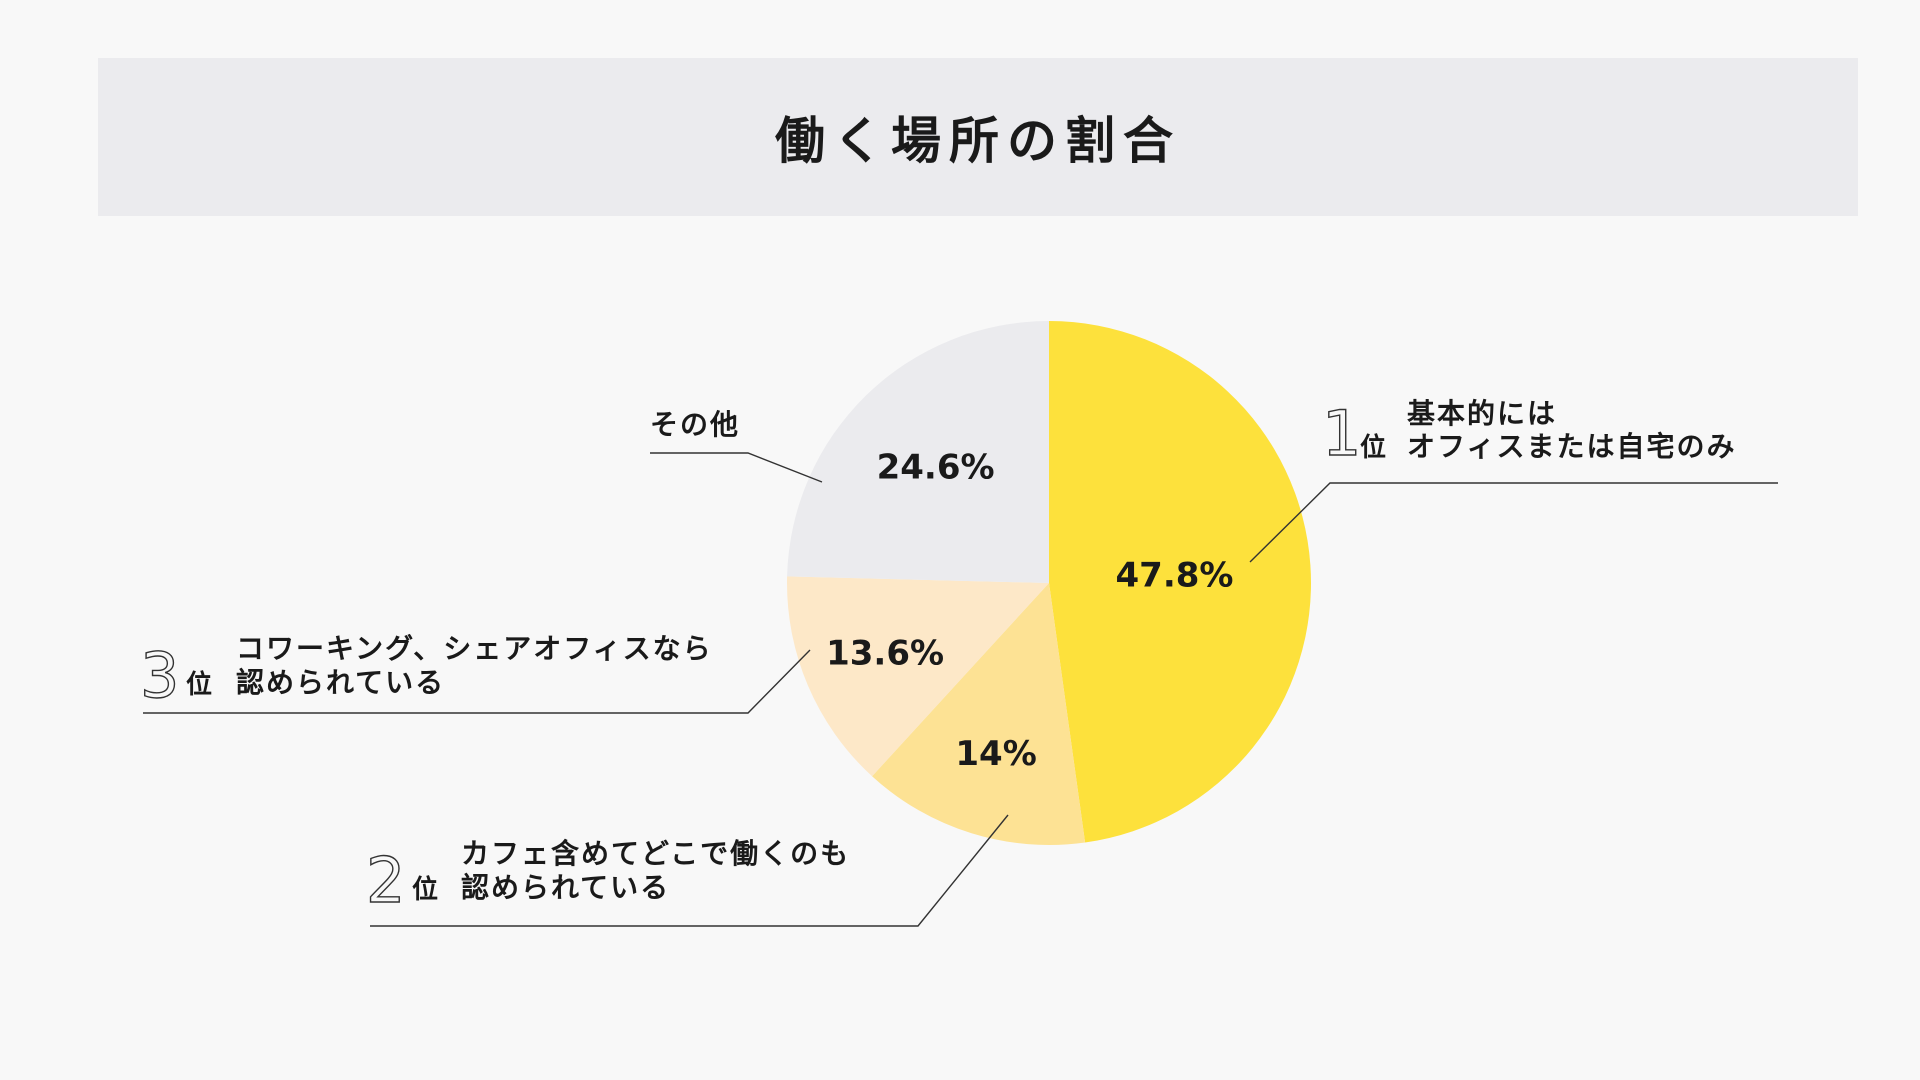 The image size is (1920, 1080). Describe the element at coordinates (340, 682) in the screenshot. I see `slice-label-3-line-2: 認められている` at that location.